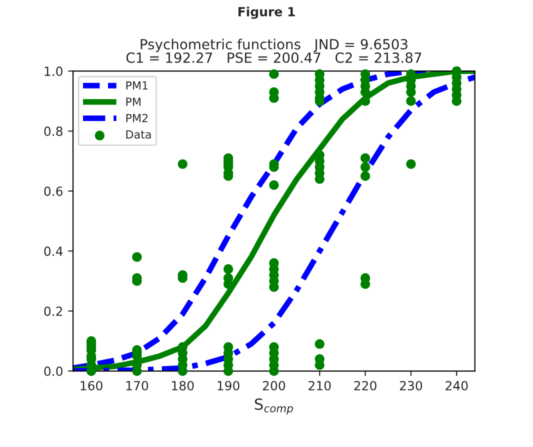 The image size is (533, 447). I want to click on x-tick-label: 180, so click(183, 385).